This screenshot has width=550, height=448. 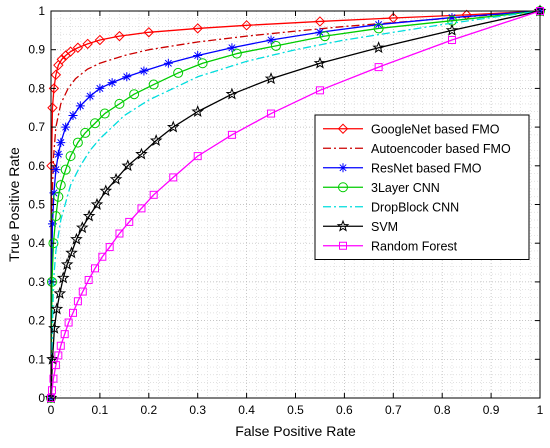 What do you see at coordinates (36, 282) in the screenshot?
I see `y-tick-label: 0.3` at bounding box center [36, 282].